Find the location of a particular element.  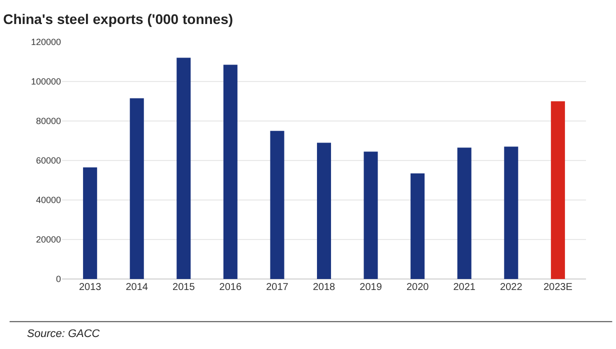

y-tick-label: 60000 is located at coordinates (48, 161).